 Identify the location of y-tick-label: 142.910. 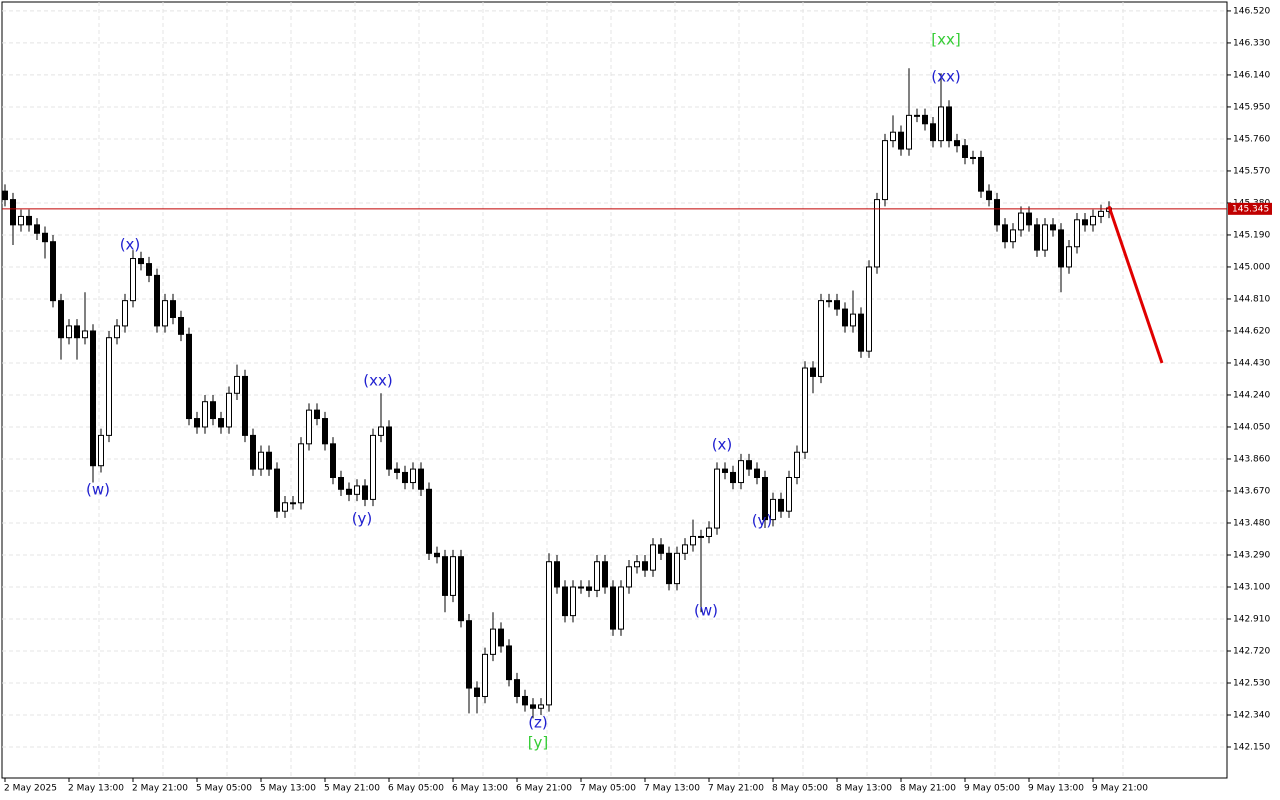
(1251, 619).